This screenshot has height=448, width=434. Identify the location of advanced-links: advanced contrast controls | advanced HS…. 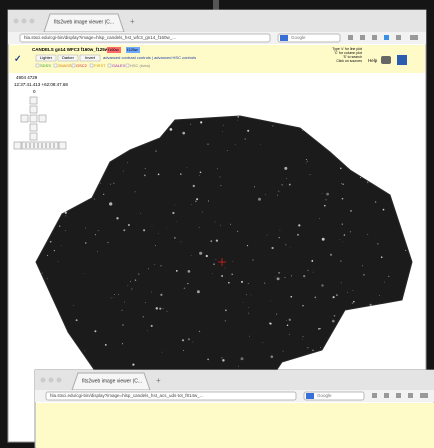
(149, 57).